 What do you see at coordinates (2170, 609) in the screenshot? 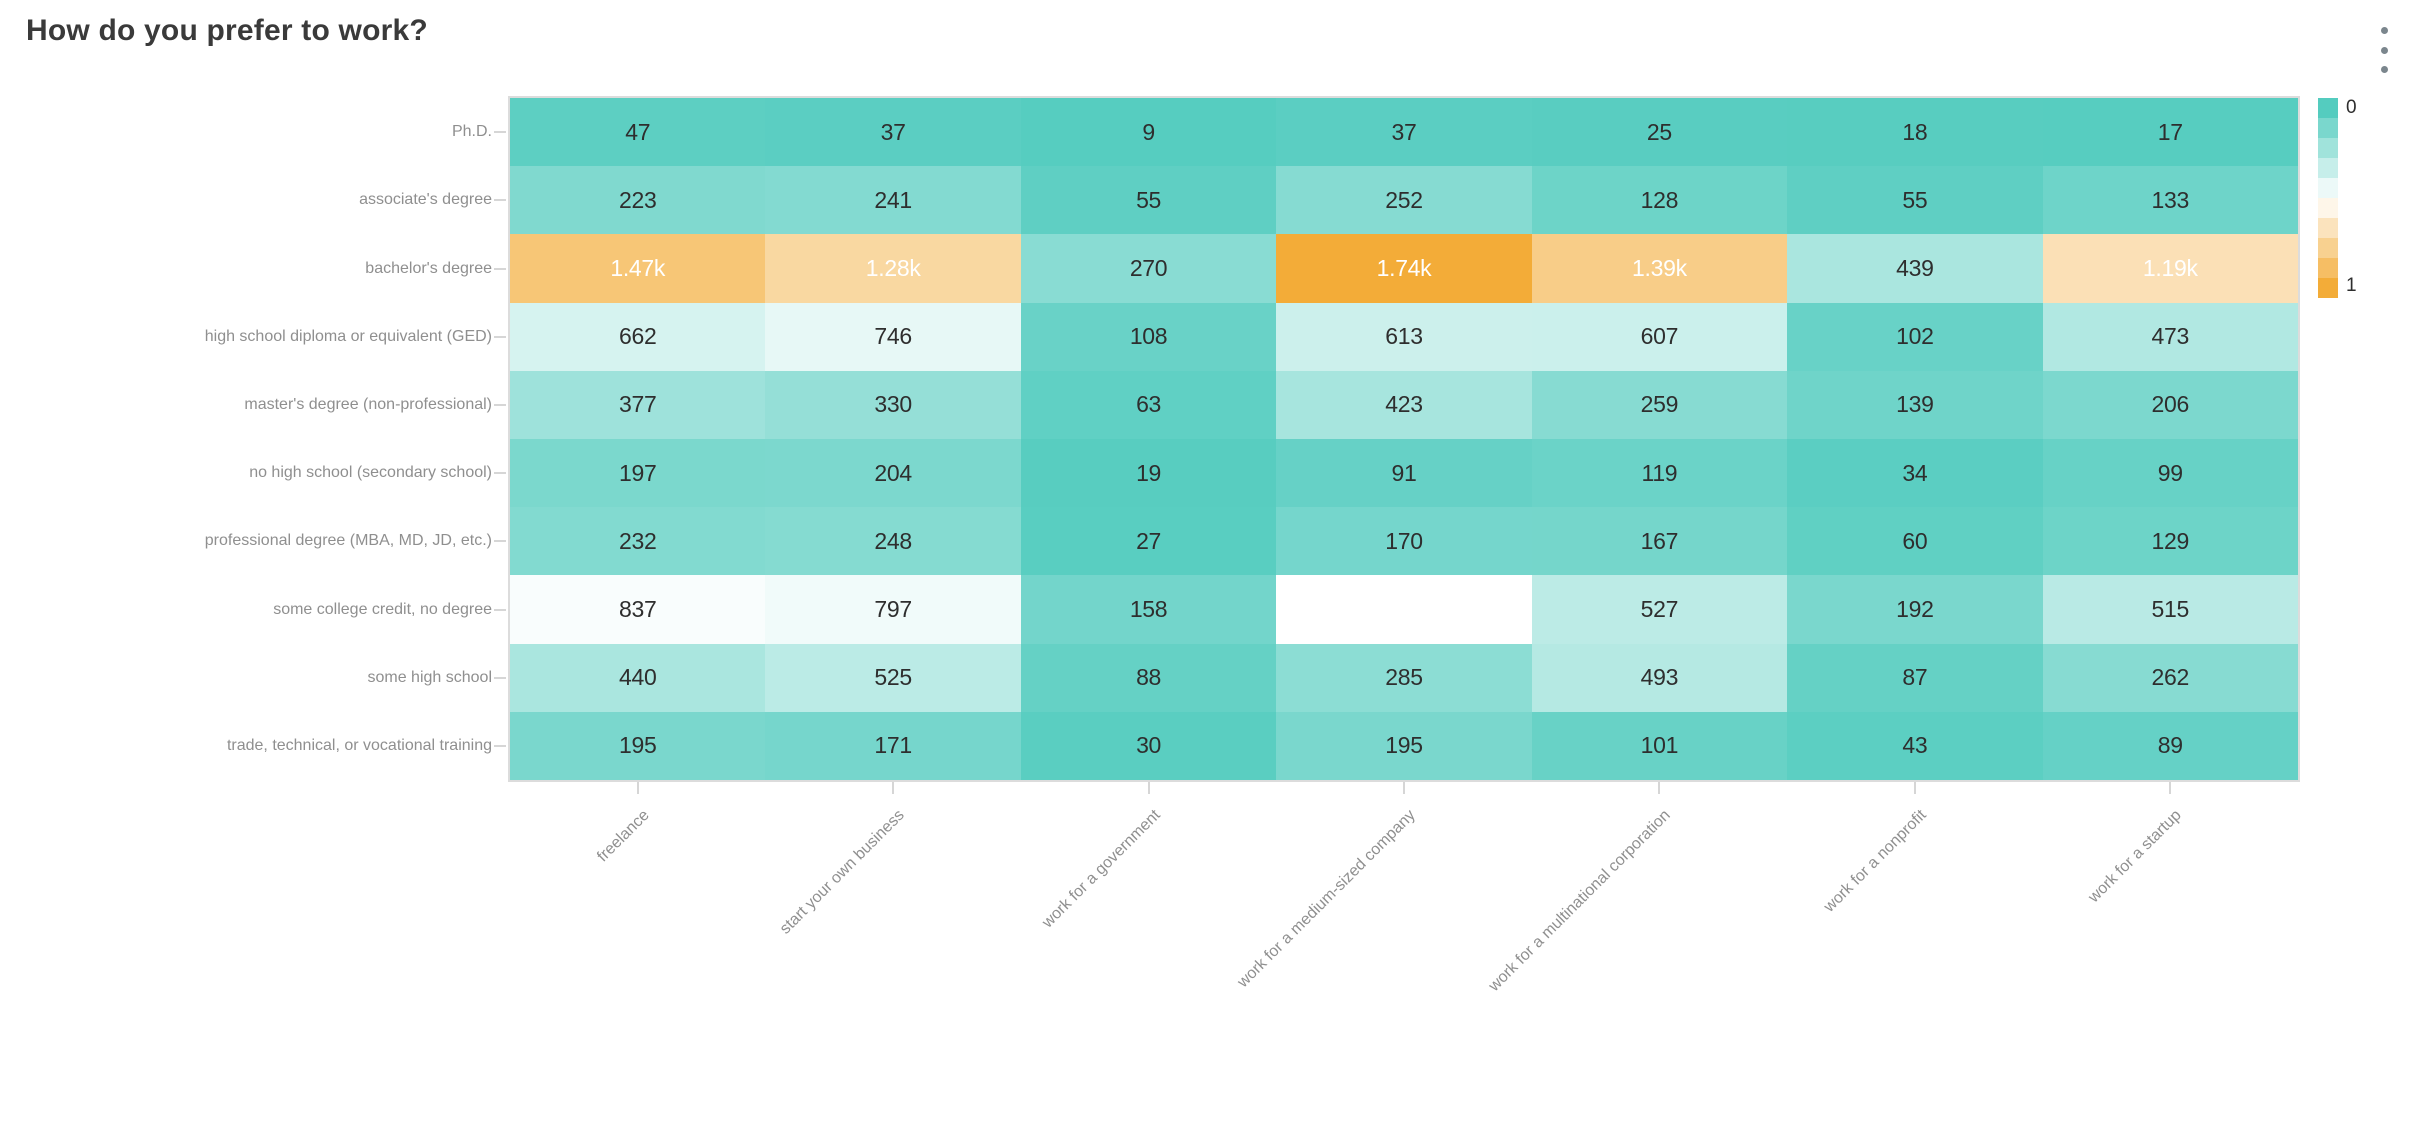
I see `heatmap-cell: 515` at bounding box center [2170, 609].